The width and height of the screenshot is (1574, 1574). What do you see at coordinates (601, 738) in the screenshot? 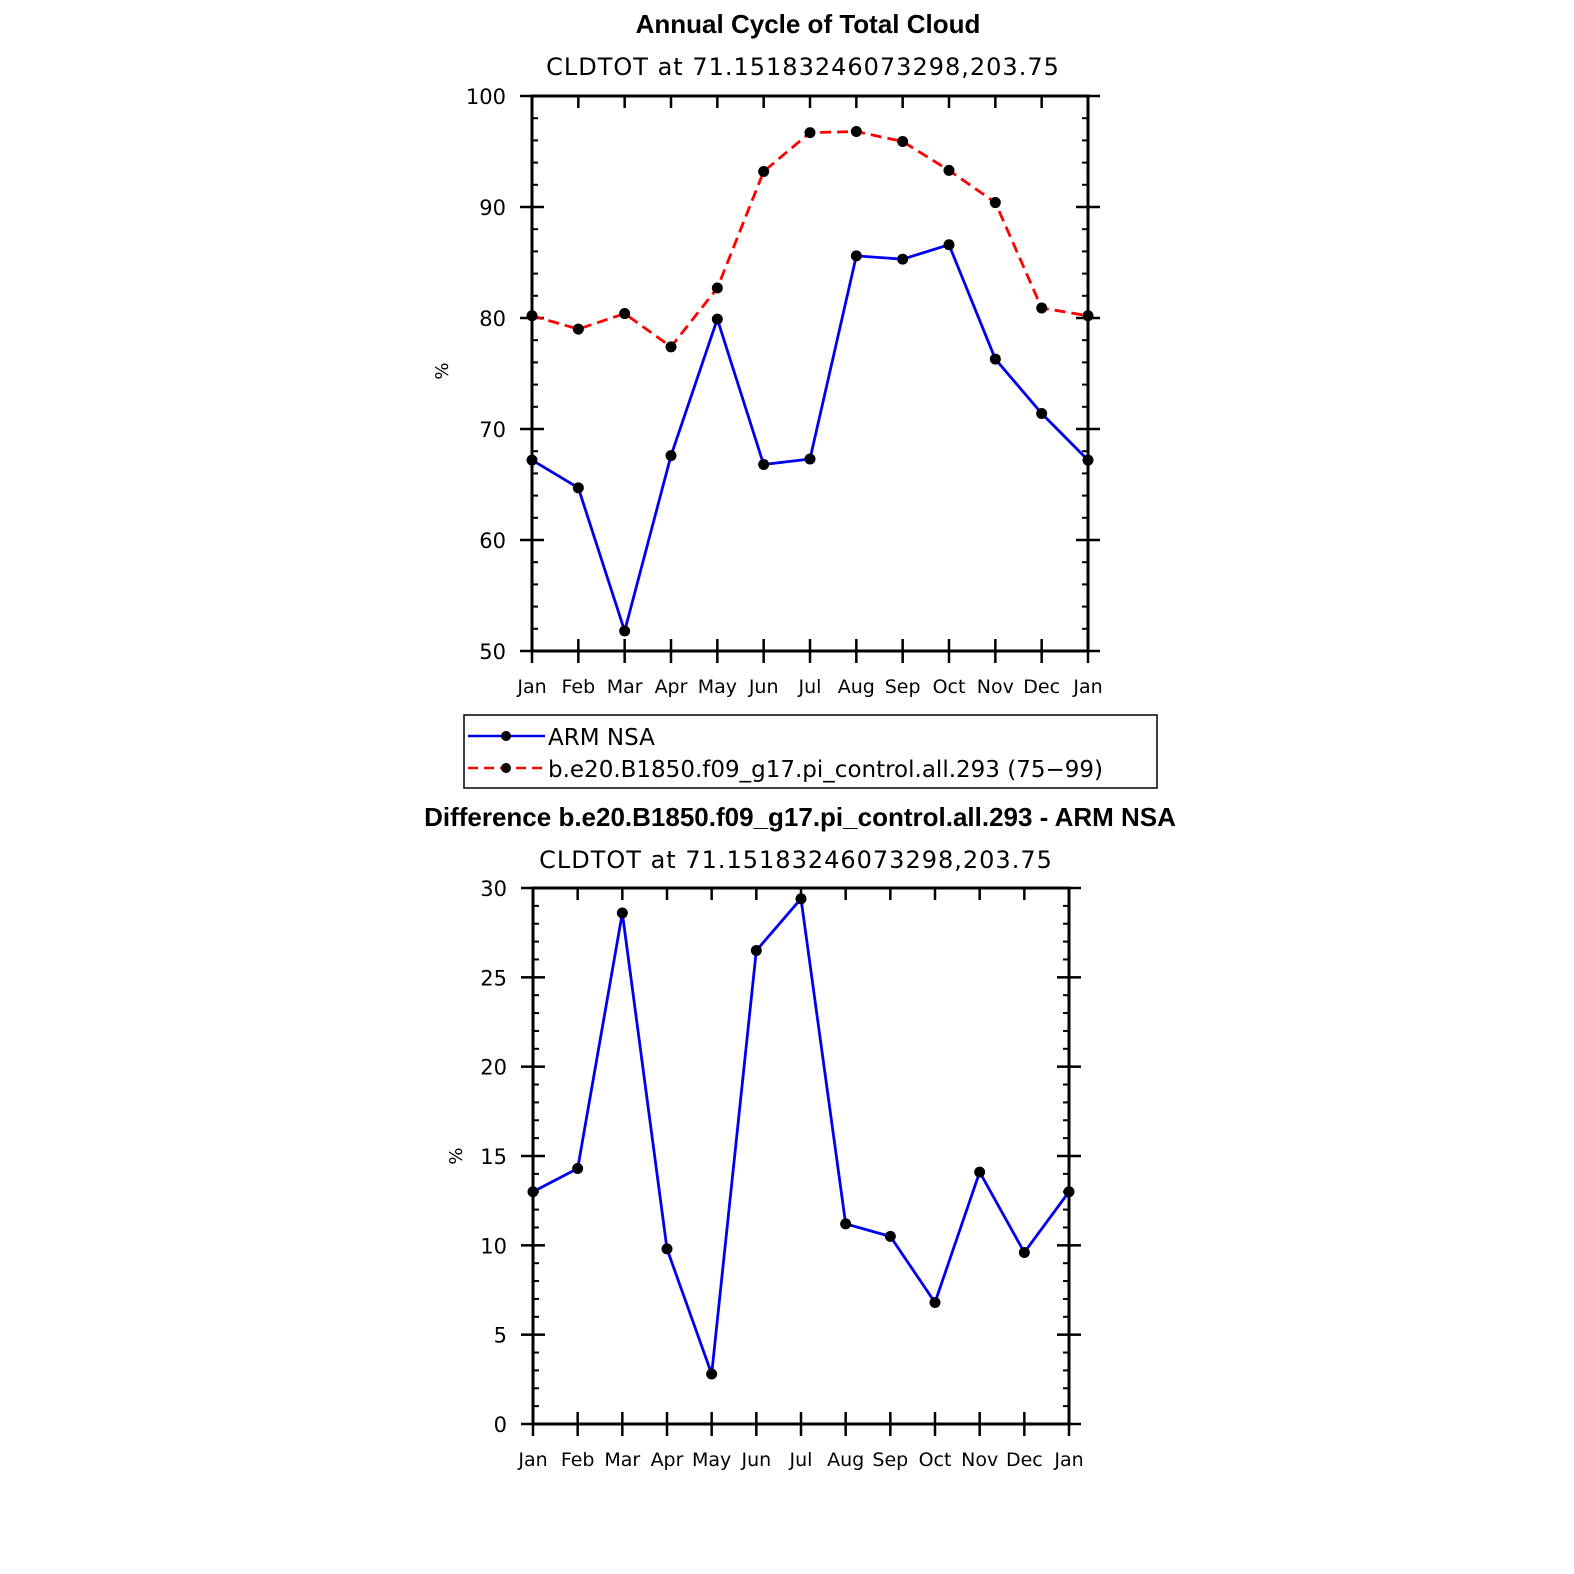
I see `legend-label-arm-nsa: ARM NSA` at bounding box center [601, 738].